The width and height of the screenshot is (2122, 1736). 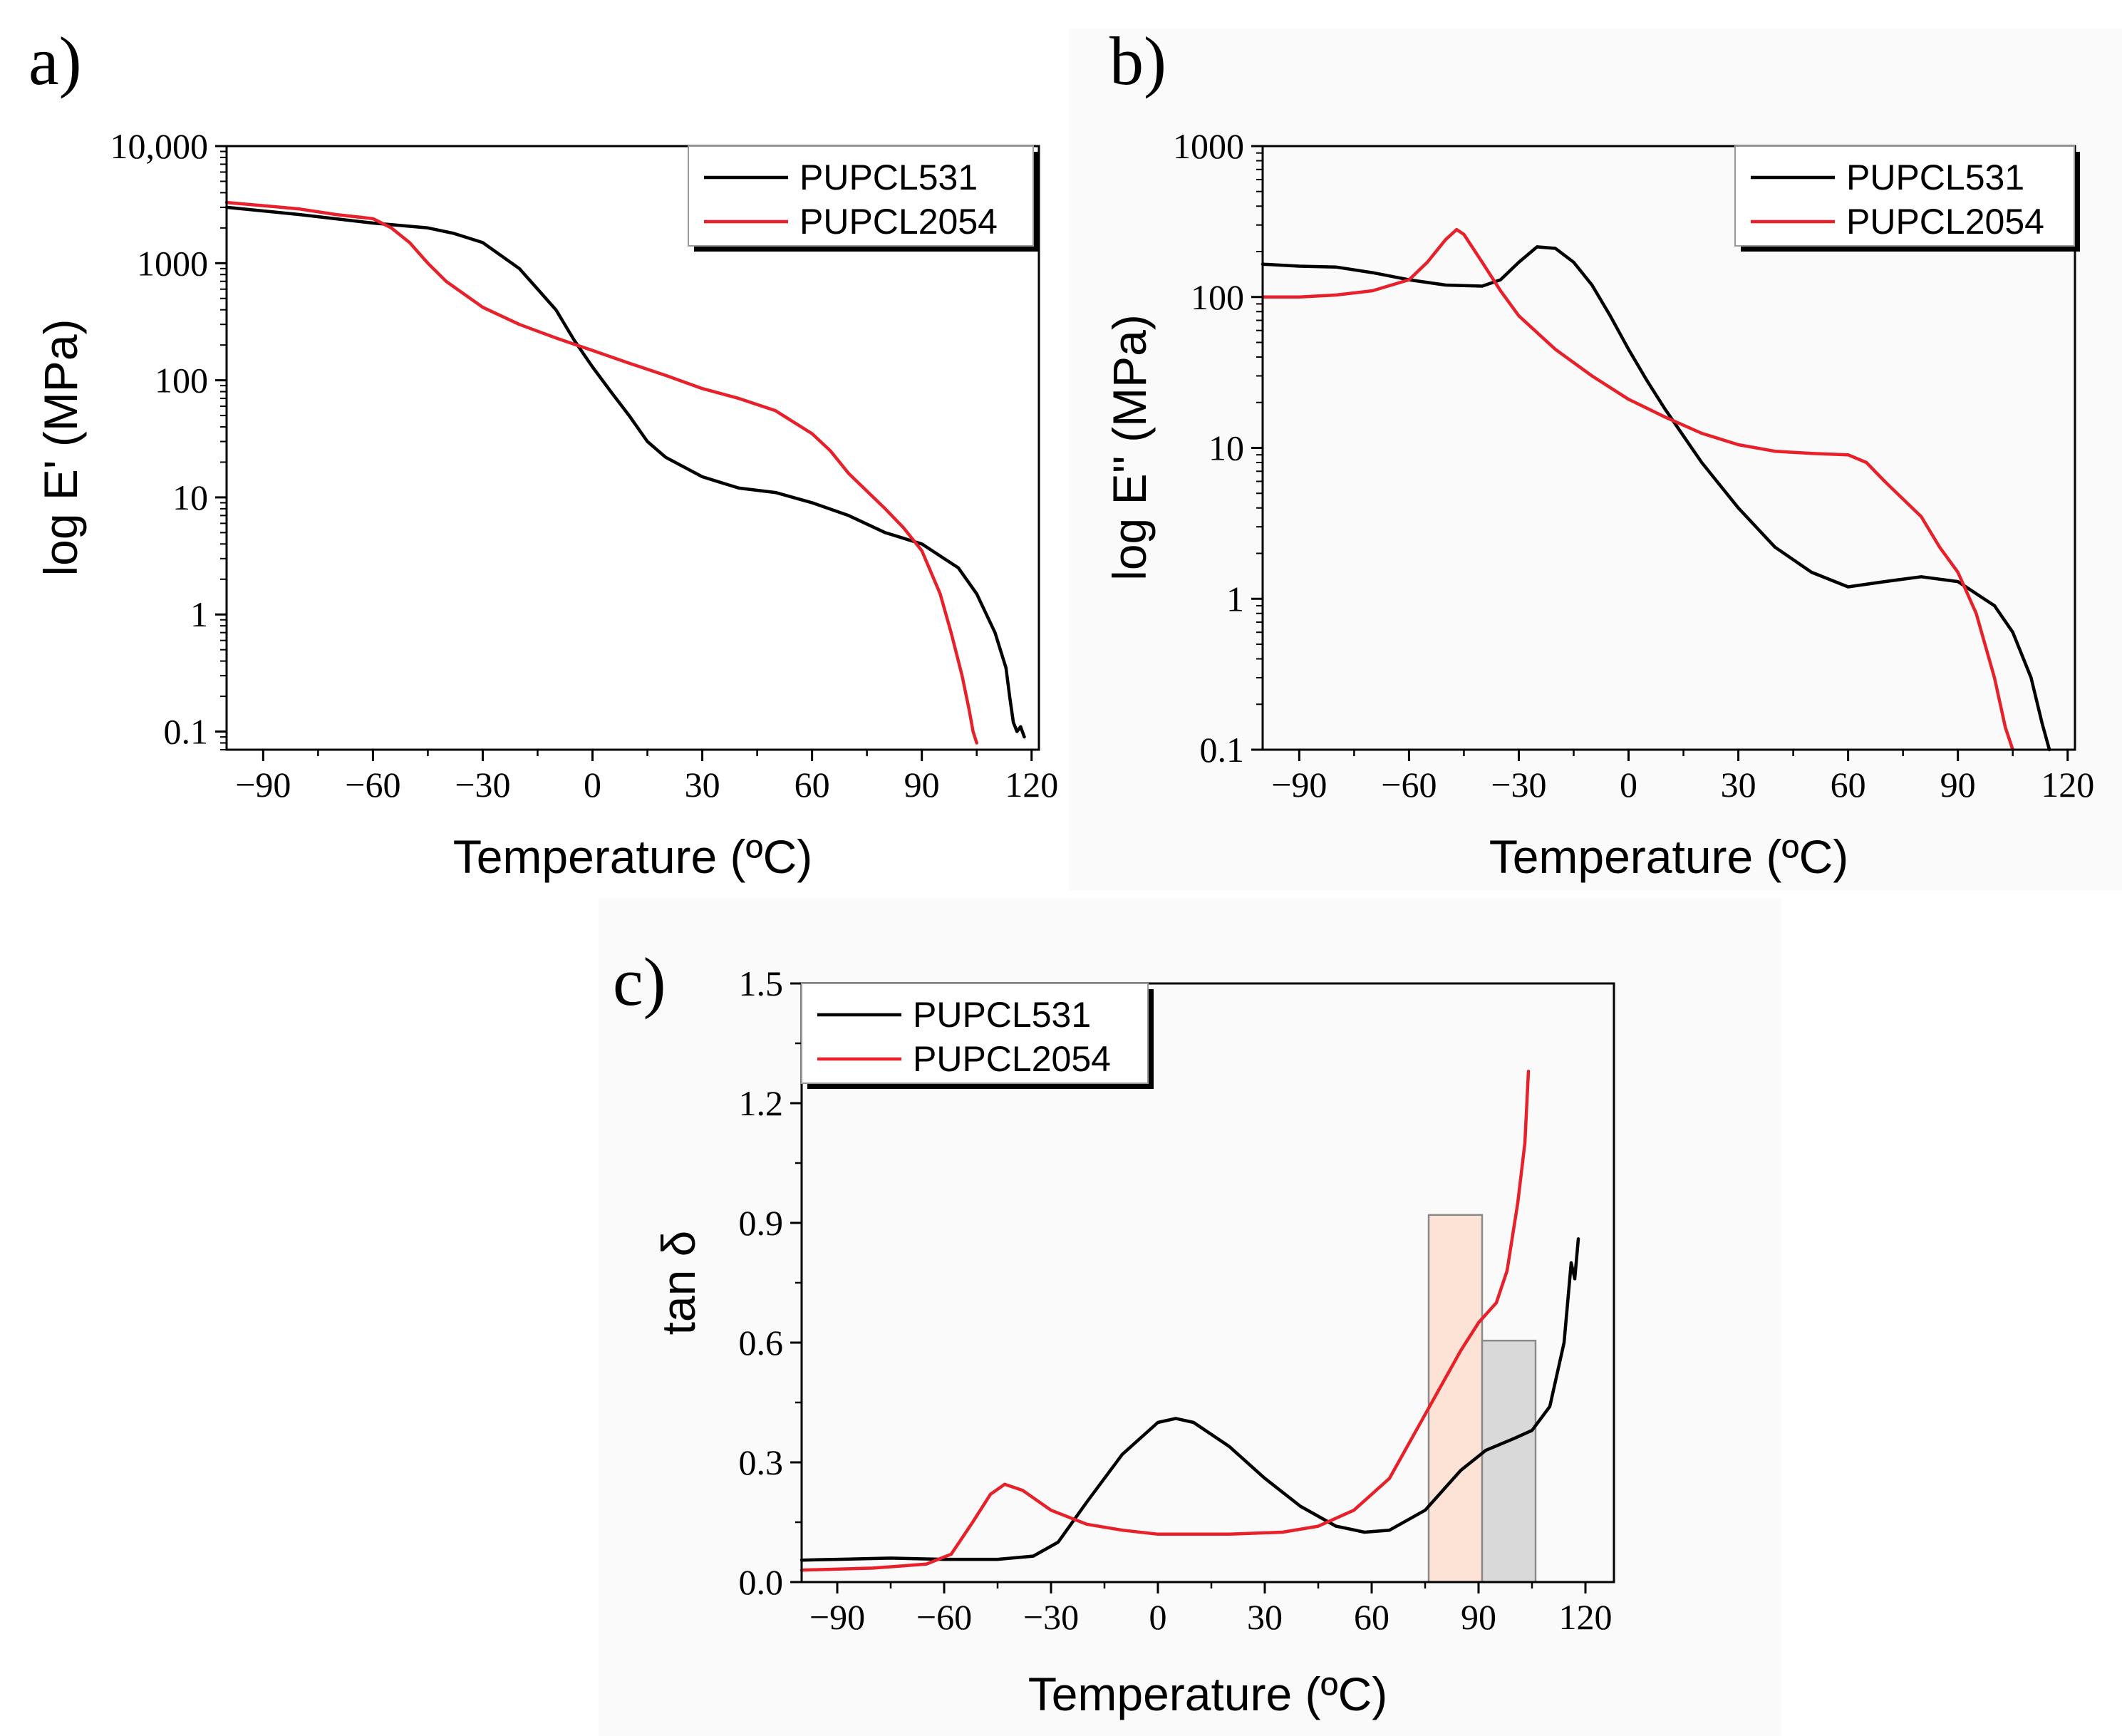 What do you see at coordinates (761, 1103) in the screenshot?
I see `y-tick-label: 1.2` at bounding box center [761, 1103].